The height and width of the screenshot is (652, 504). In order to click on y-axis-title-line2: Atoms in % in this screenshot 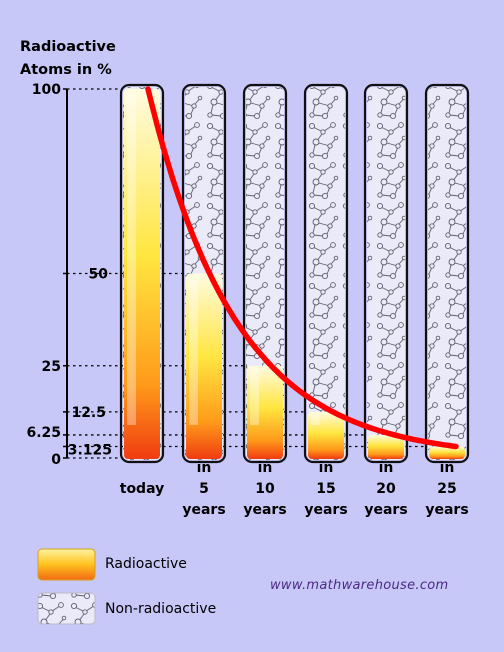, I will do `click(66, 70)`.